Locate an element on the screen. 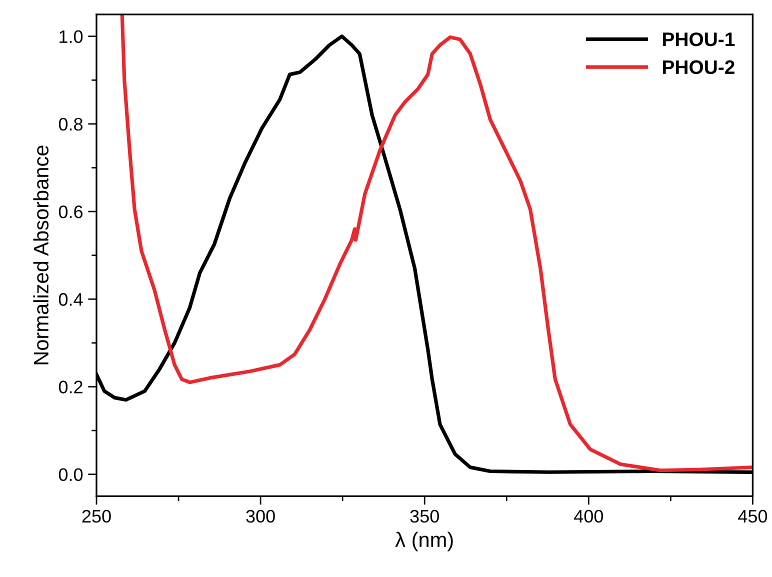 The image size is (772, 577). x-tick-label: 450 is located at coordinates (753, 516).